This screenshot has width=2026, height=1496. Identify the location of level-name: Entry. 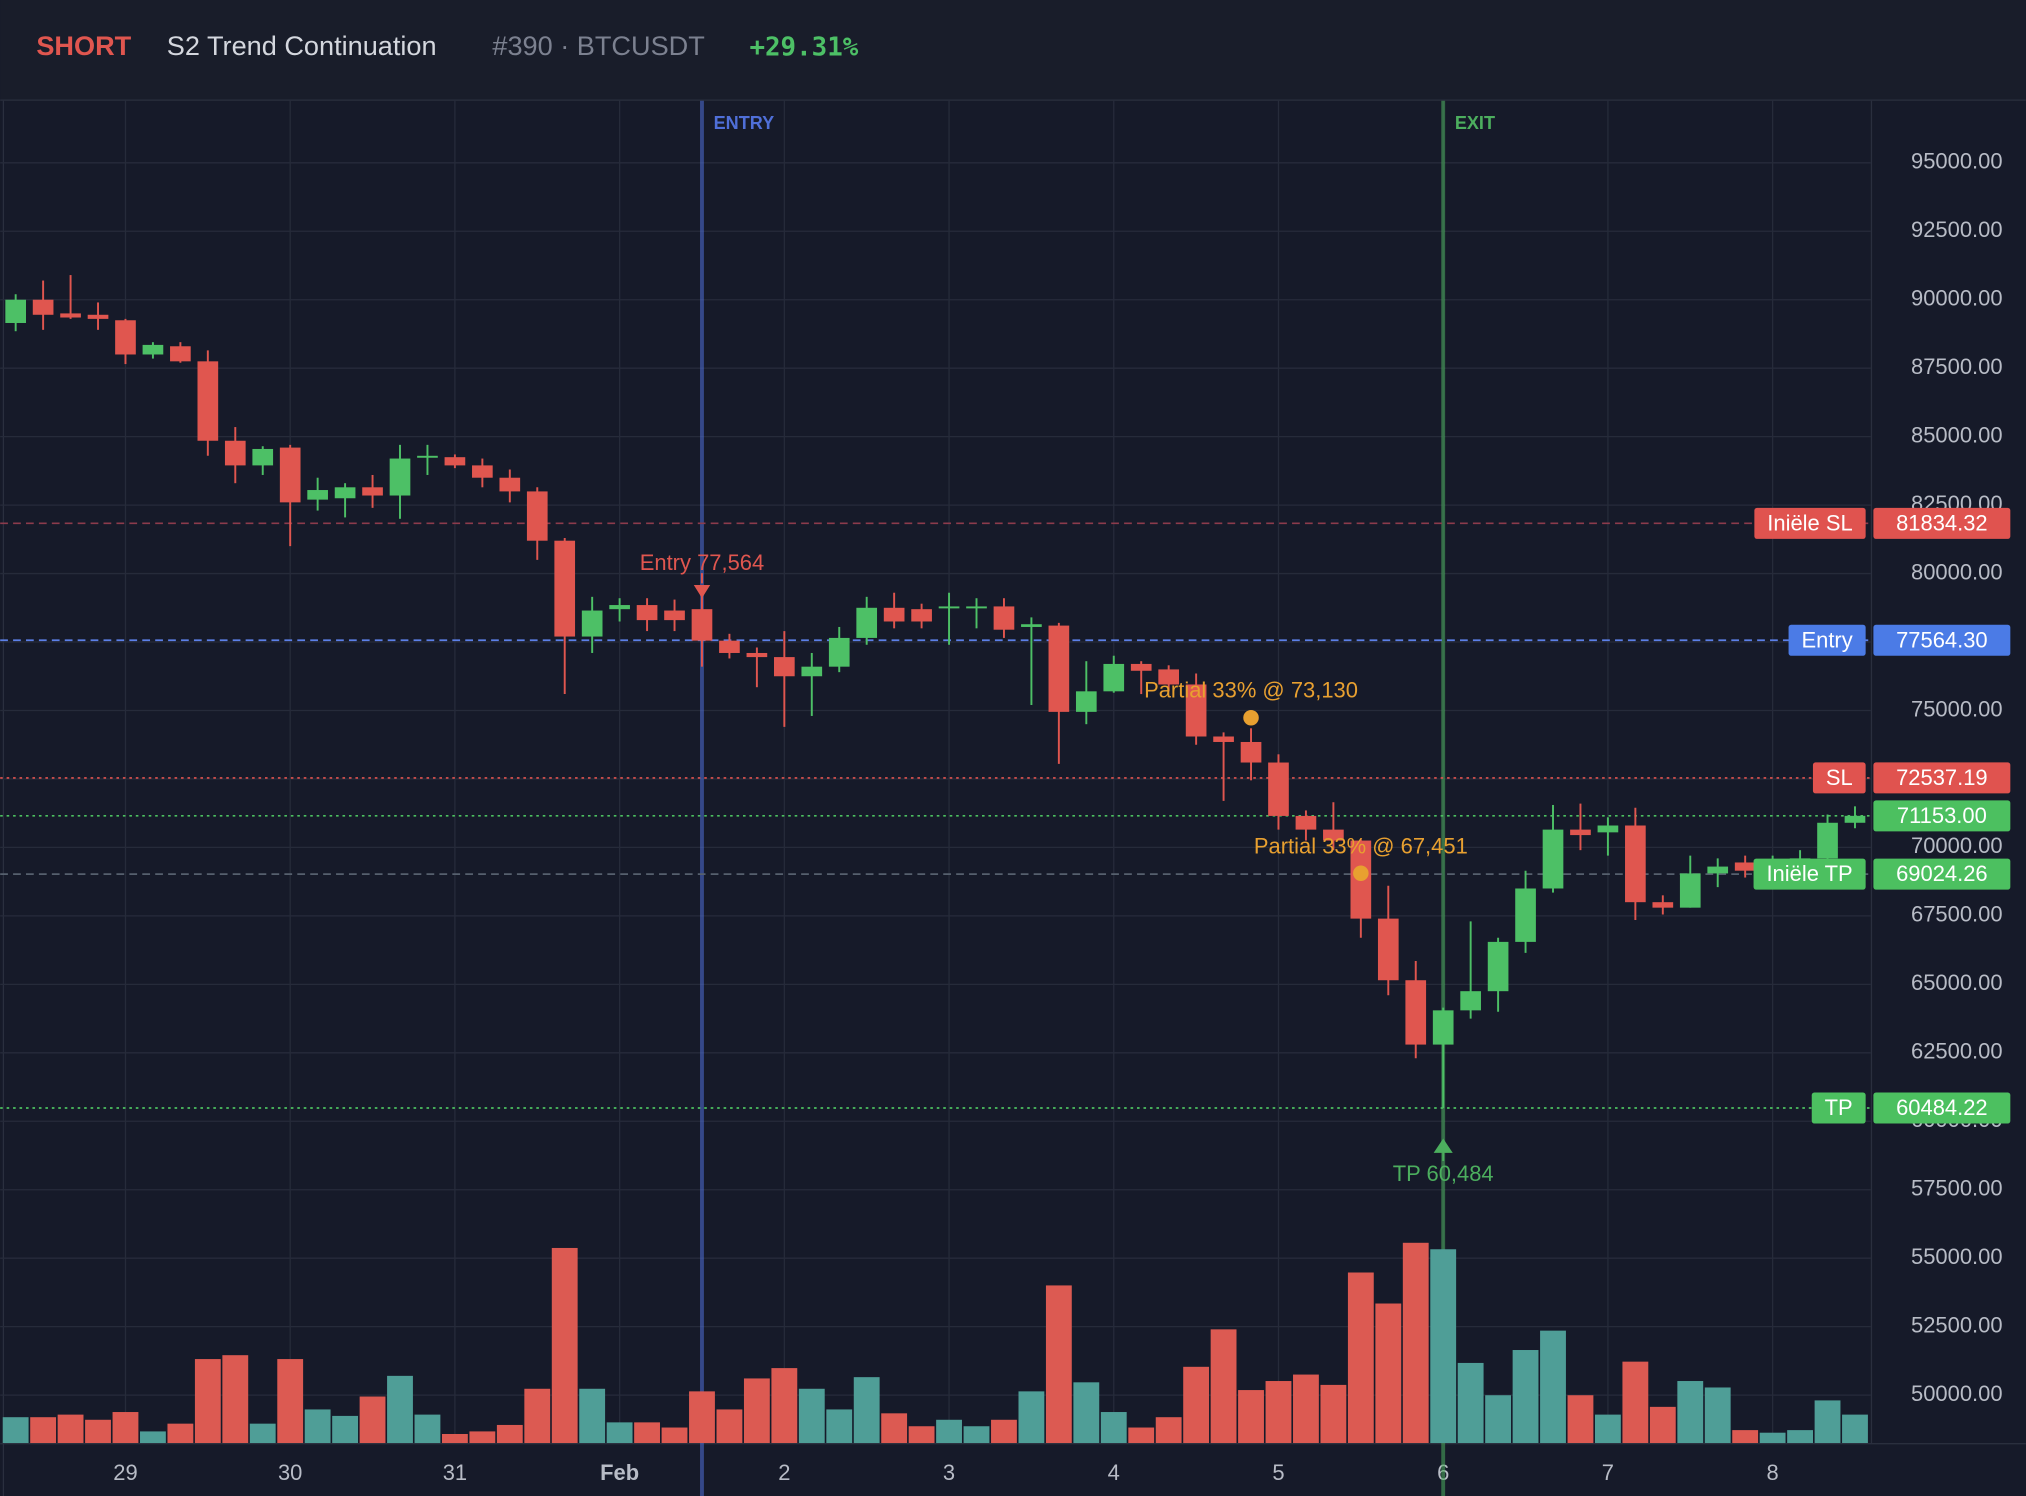
(1826, 639).